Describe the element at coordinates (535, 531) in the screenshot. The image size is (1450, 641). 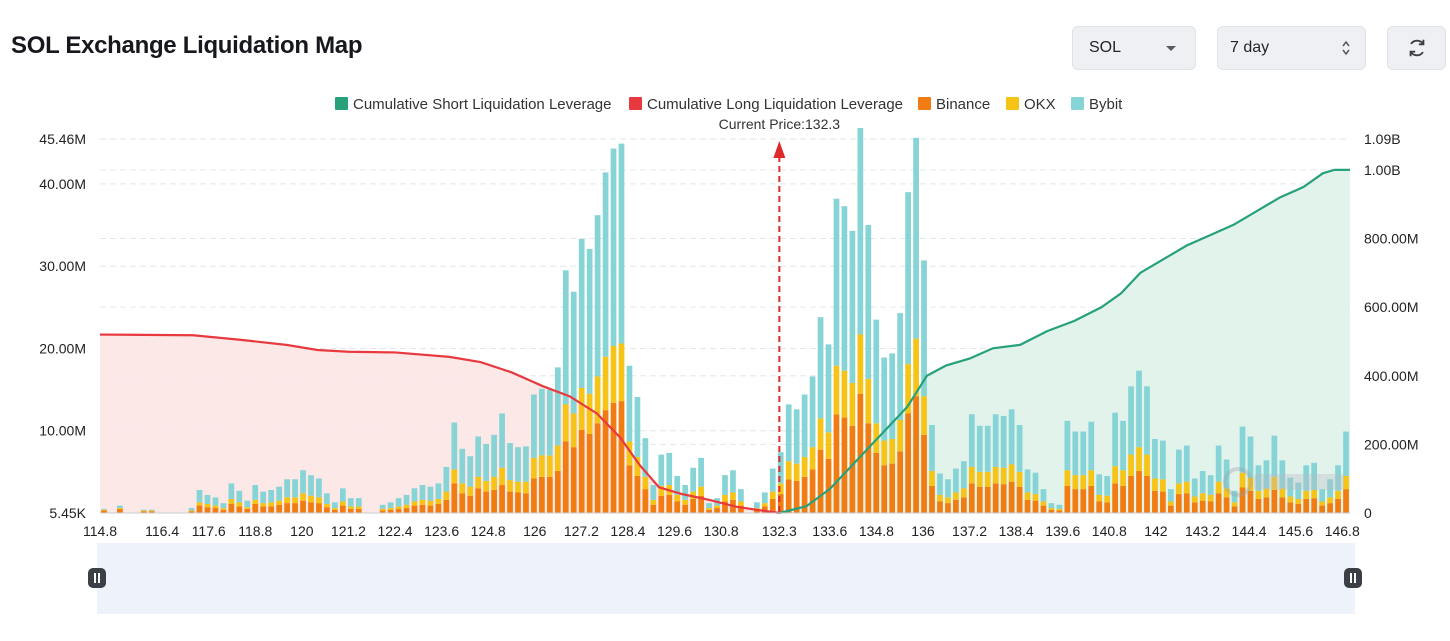
I see `x-axis-tick: 126` at that location.